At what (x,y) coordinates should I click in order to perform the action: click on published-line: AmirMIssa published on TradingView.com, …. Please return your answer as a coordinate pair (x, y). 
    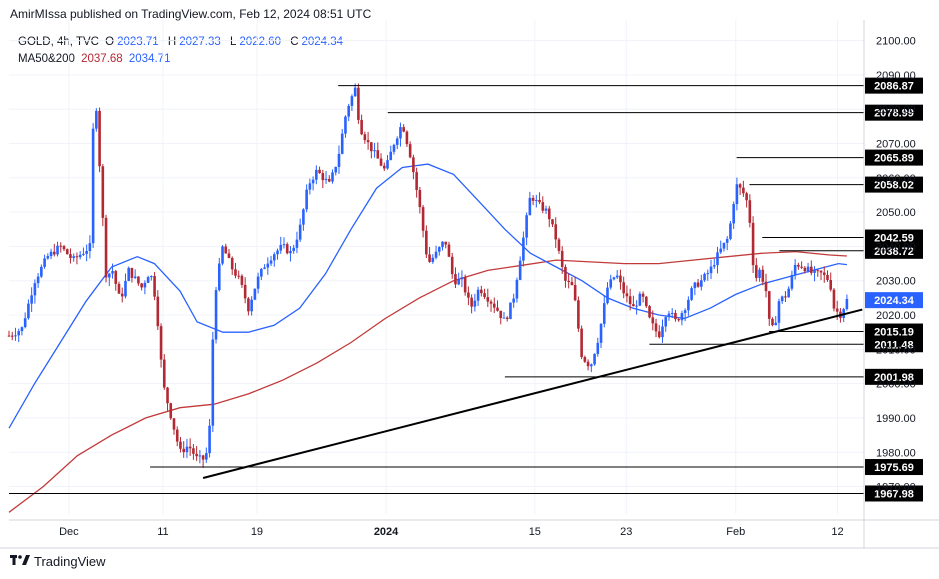
    Looking at the image, I should click on (191, 14).